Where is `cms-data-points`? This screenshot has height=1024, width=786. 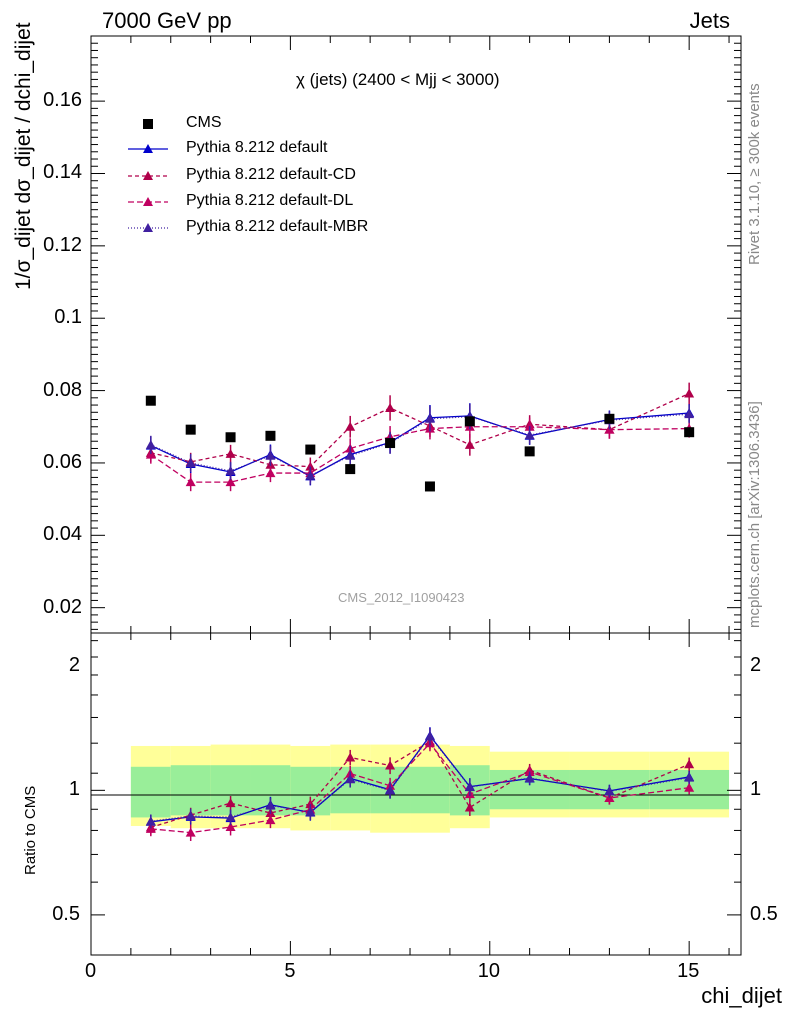 cms-data-points is located at coordinates (420, 443).